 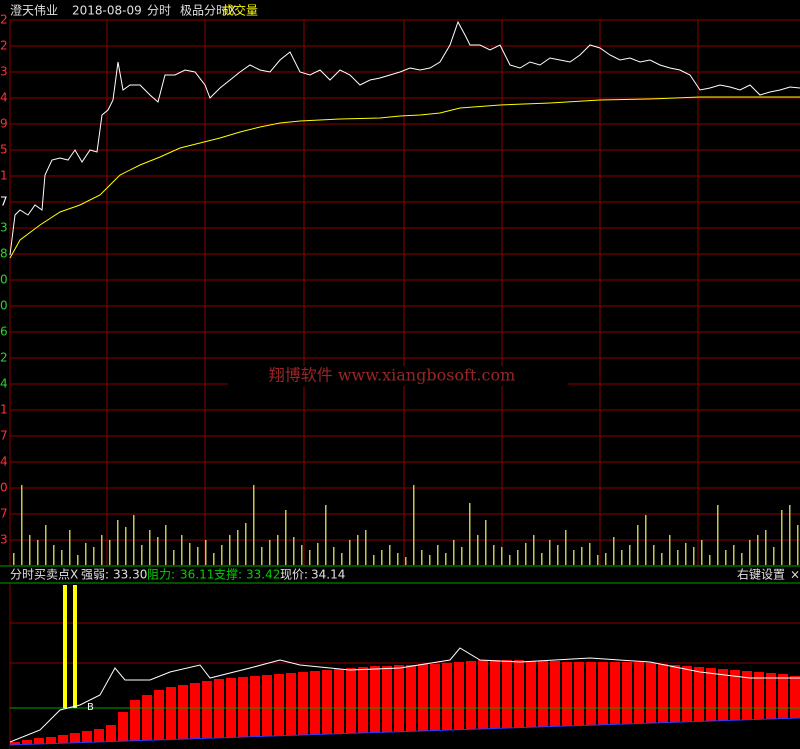 What do you see at coordinates (761, 574) in the screenshot?
I see `settings: 右键设置` at bounding box center [761, 574].